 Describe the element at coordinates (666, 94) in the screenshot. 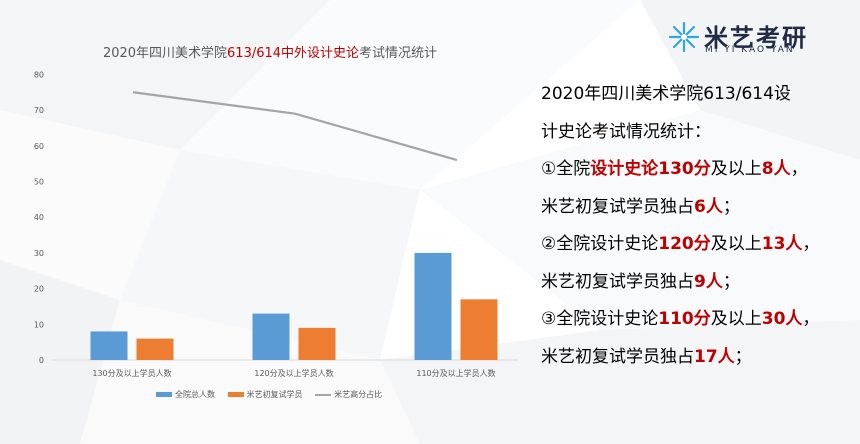

I see `description-segment: 2020年四川美术学院613/614设` at that location.